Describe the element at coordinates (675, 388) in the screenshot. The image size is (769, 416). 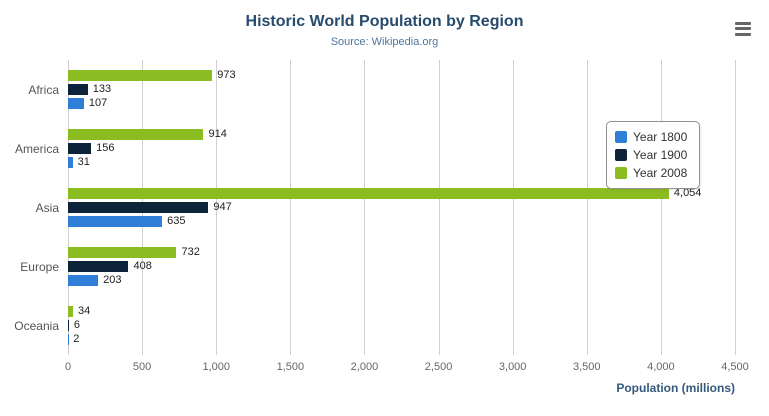
I see `x-axis-title: Population (millions)` at that location.